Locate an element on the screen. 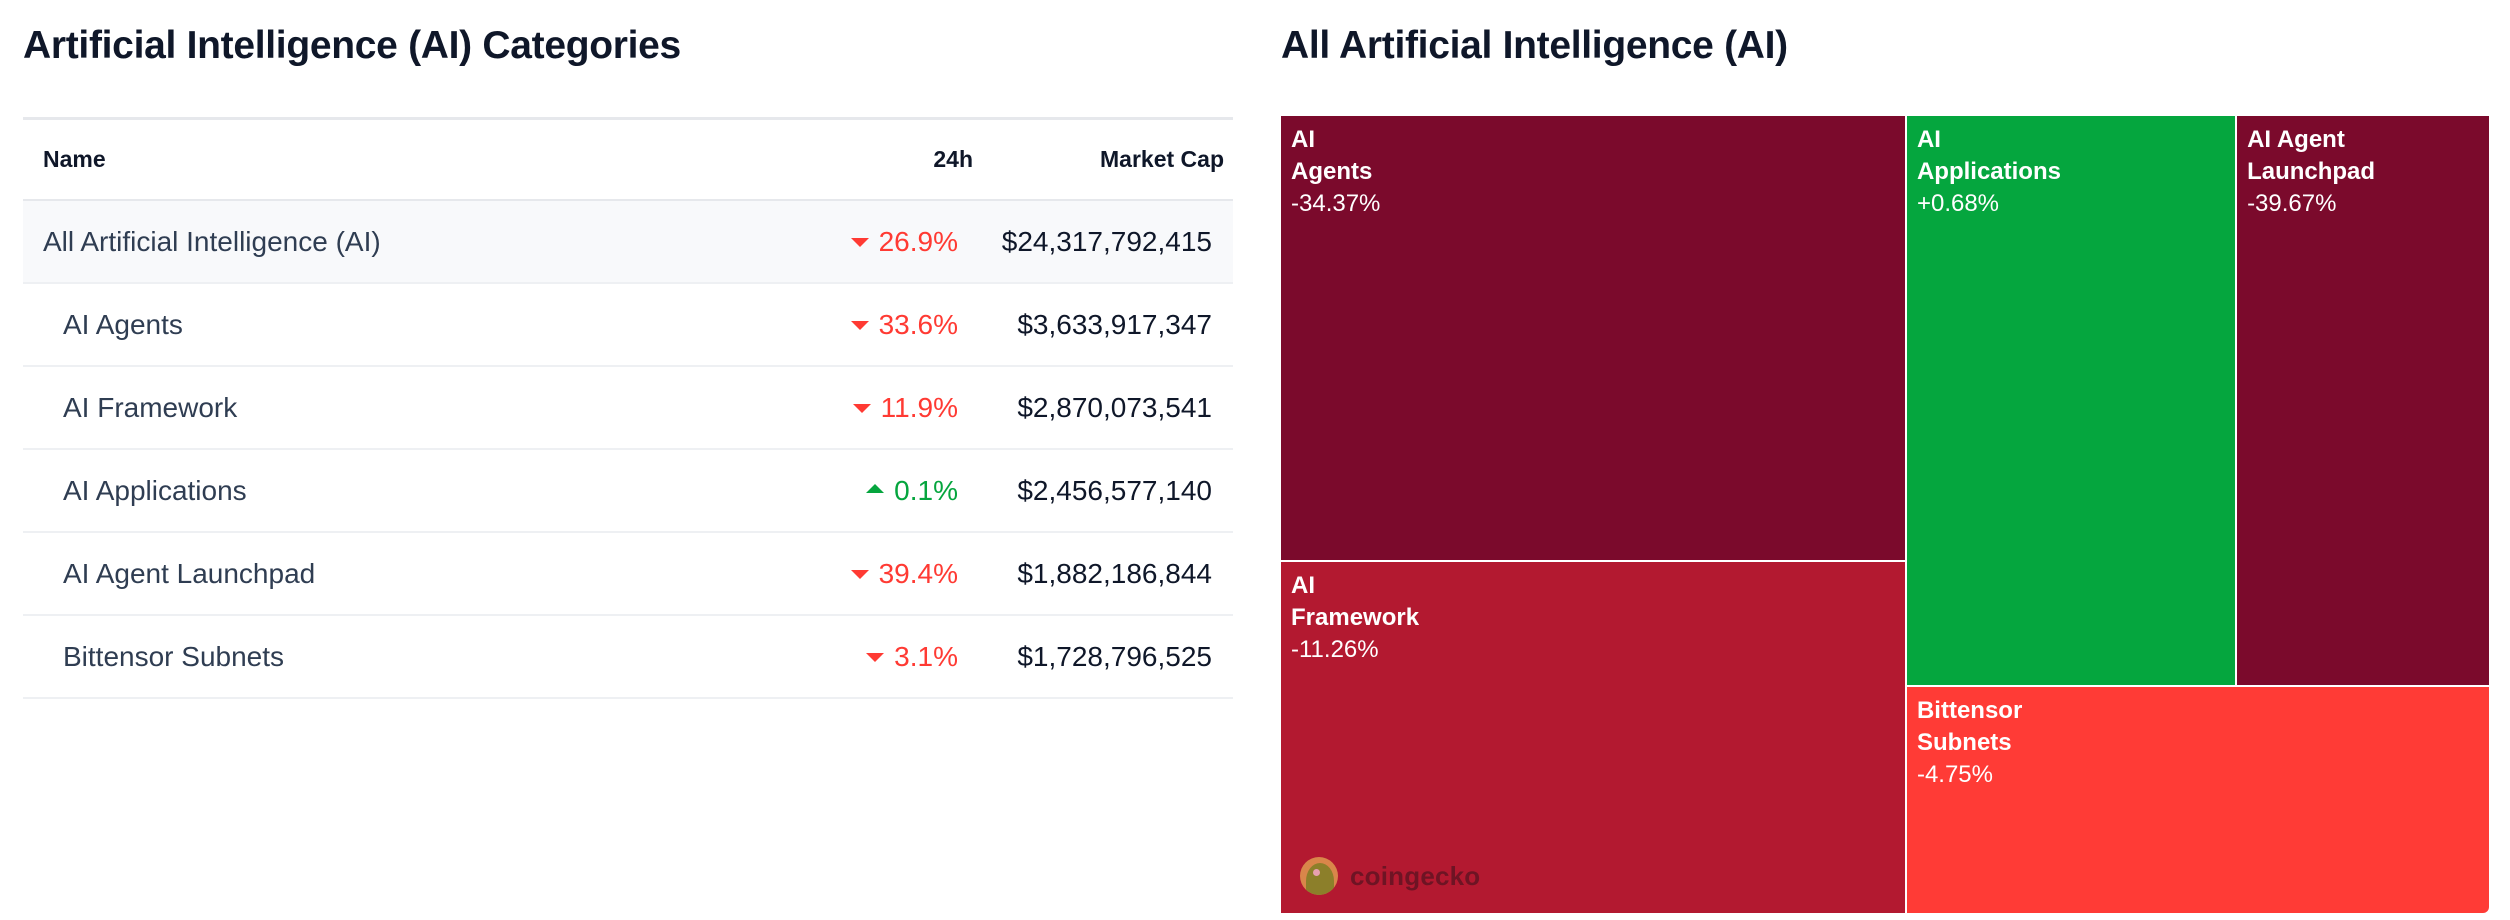 The width and height of the screenshot is (2510, 920). tile-change-label: -39.67% is located at coordinates (2292, 203).